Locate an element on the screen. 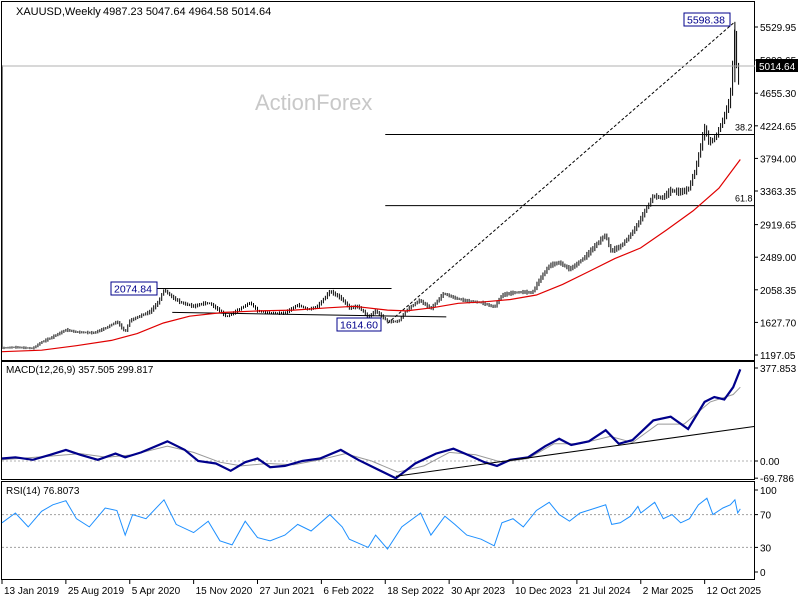 Image resolution: width=800 pixels, height=605 pixels. price-annotation-label: 5598.38 is located at coordinates (706, 21).